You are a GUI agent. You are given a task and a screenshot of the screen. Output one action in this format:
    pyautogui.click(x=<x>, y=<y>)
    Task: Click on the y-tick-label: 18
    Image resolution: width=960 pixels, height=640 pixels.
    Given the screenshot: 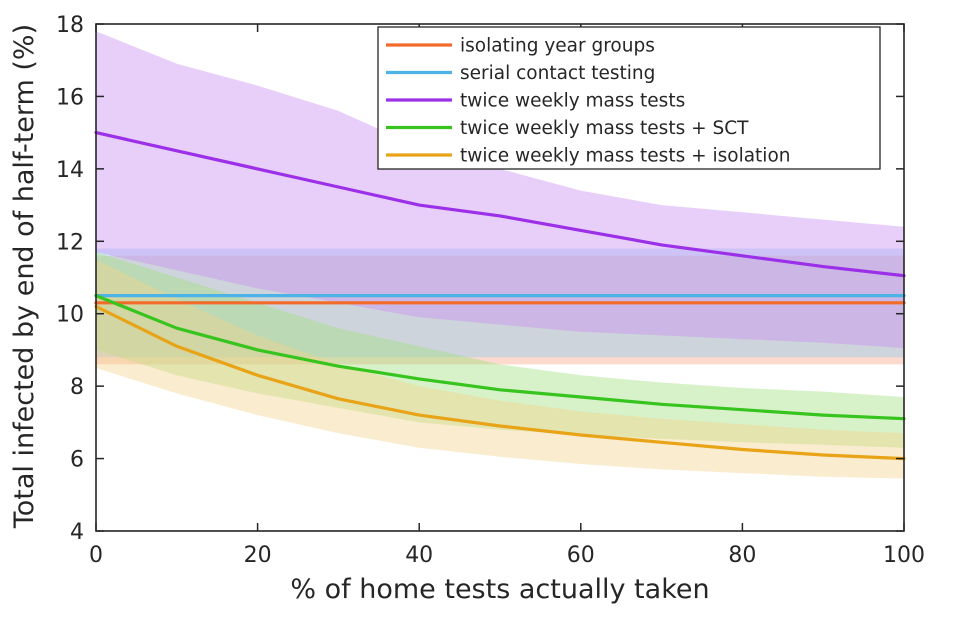 What is the action you would take?
    pyautogui.click(x=70, y=25)
    